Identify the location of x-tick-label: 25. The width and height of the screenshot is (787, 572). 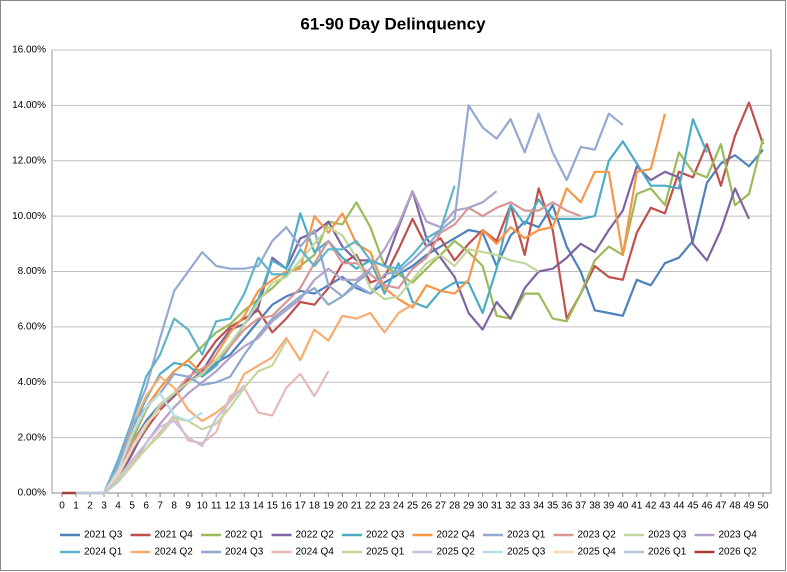
(413, 506).